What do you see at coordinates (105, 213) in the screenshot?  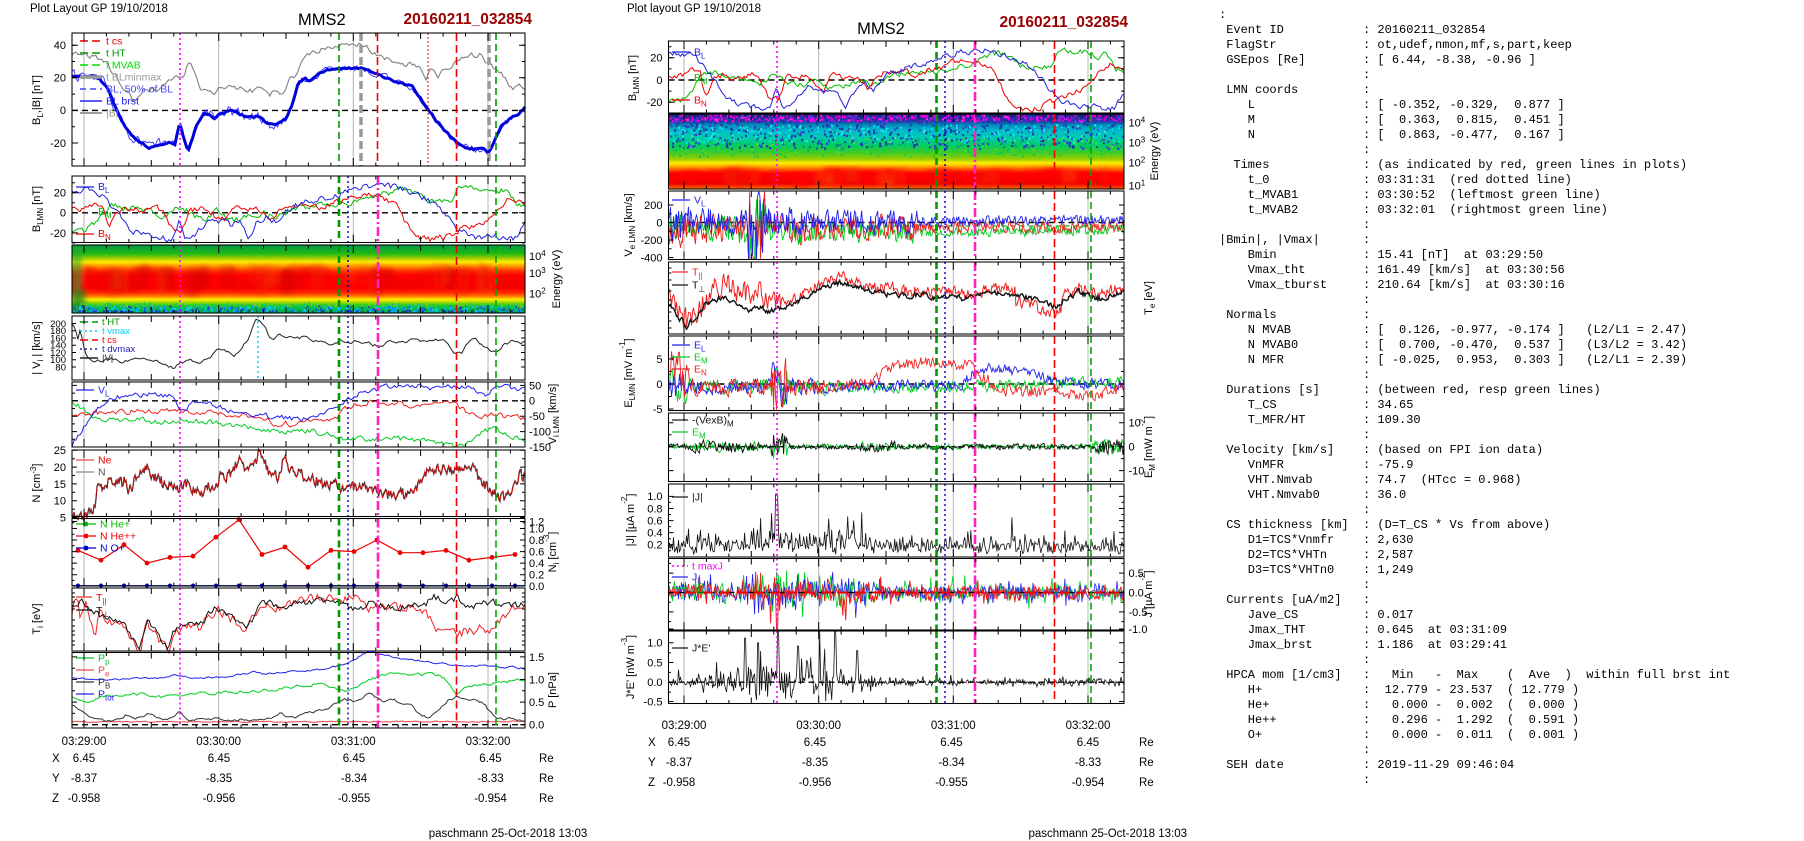 I see `svg-text: BM` at bounding box center [105, 213].